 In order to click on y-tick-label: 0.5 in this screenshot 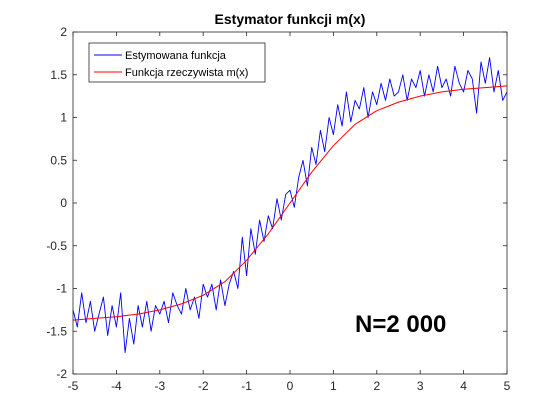, I will do `click(58, 160)`.